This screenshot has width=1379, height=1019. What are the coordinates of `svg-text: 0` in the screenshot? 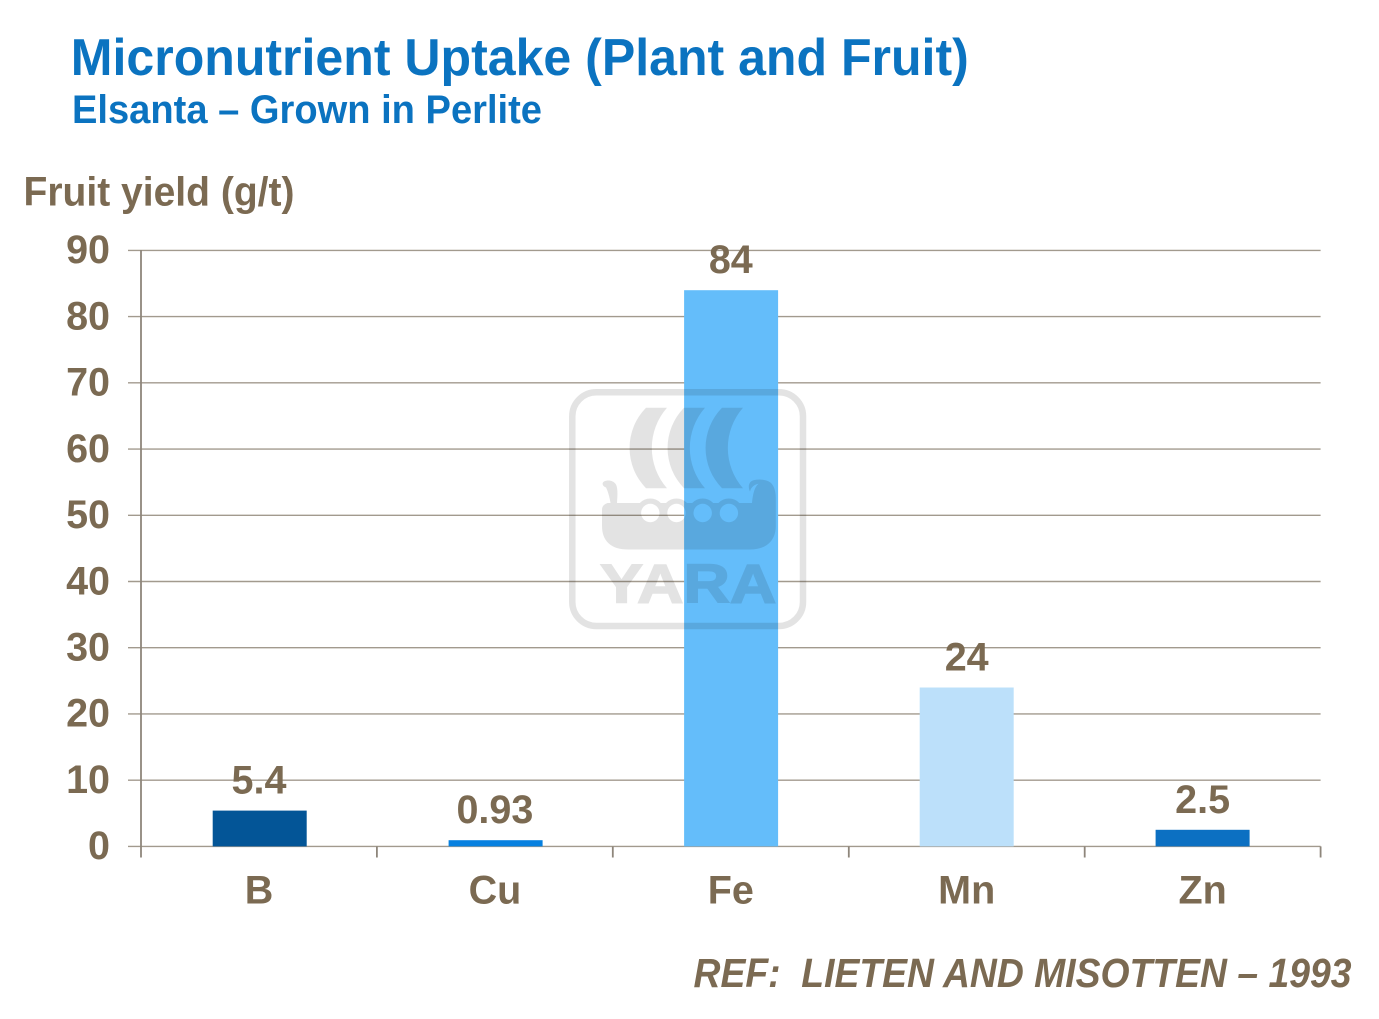 It's located at (99, 846).